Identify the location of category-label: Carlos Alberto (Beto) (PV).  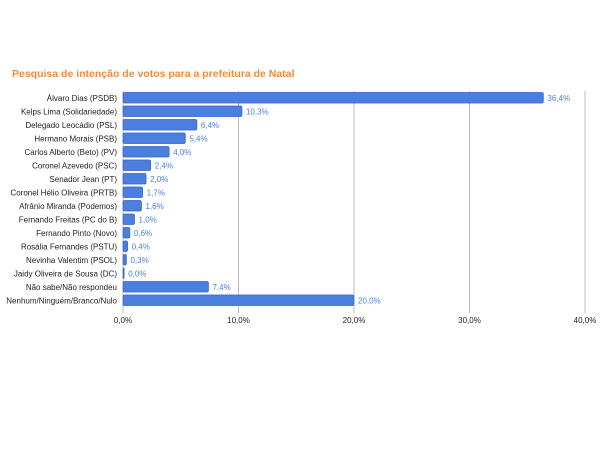
(71, 152).